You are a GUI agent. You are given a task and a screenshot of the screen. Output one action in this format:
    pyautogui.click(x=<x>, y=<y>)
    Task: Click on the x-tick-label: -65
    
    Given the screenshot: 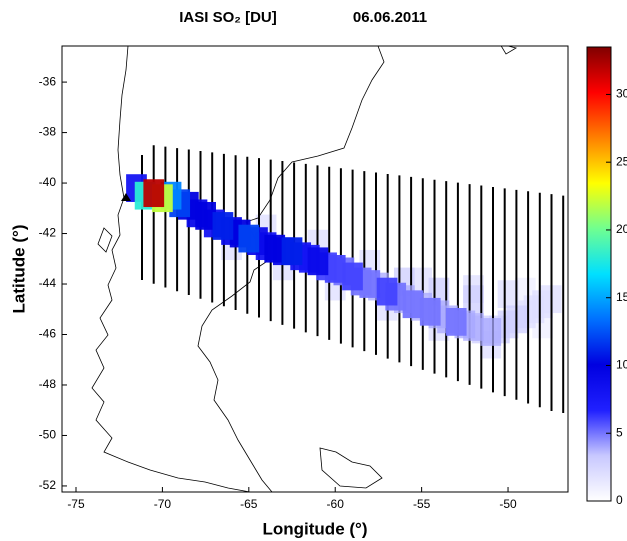 What is the action you would take?
    pyautogui.click(x=249, y=504)
    